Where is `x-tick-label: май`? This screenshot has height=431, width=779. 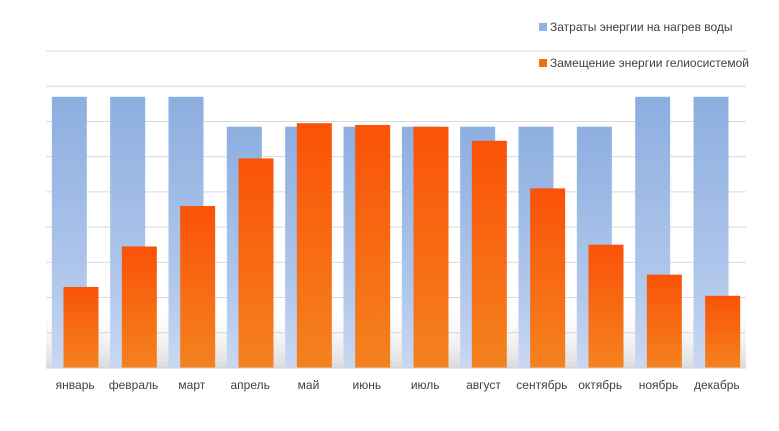
x-tick-label: май is located at coordinates (309, 385).